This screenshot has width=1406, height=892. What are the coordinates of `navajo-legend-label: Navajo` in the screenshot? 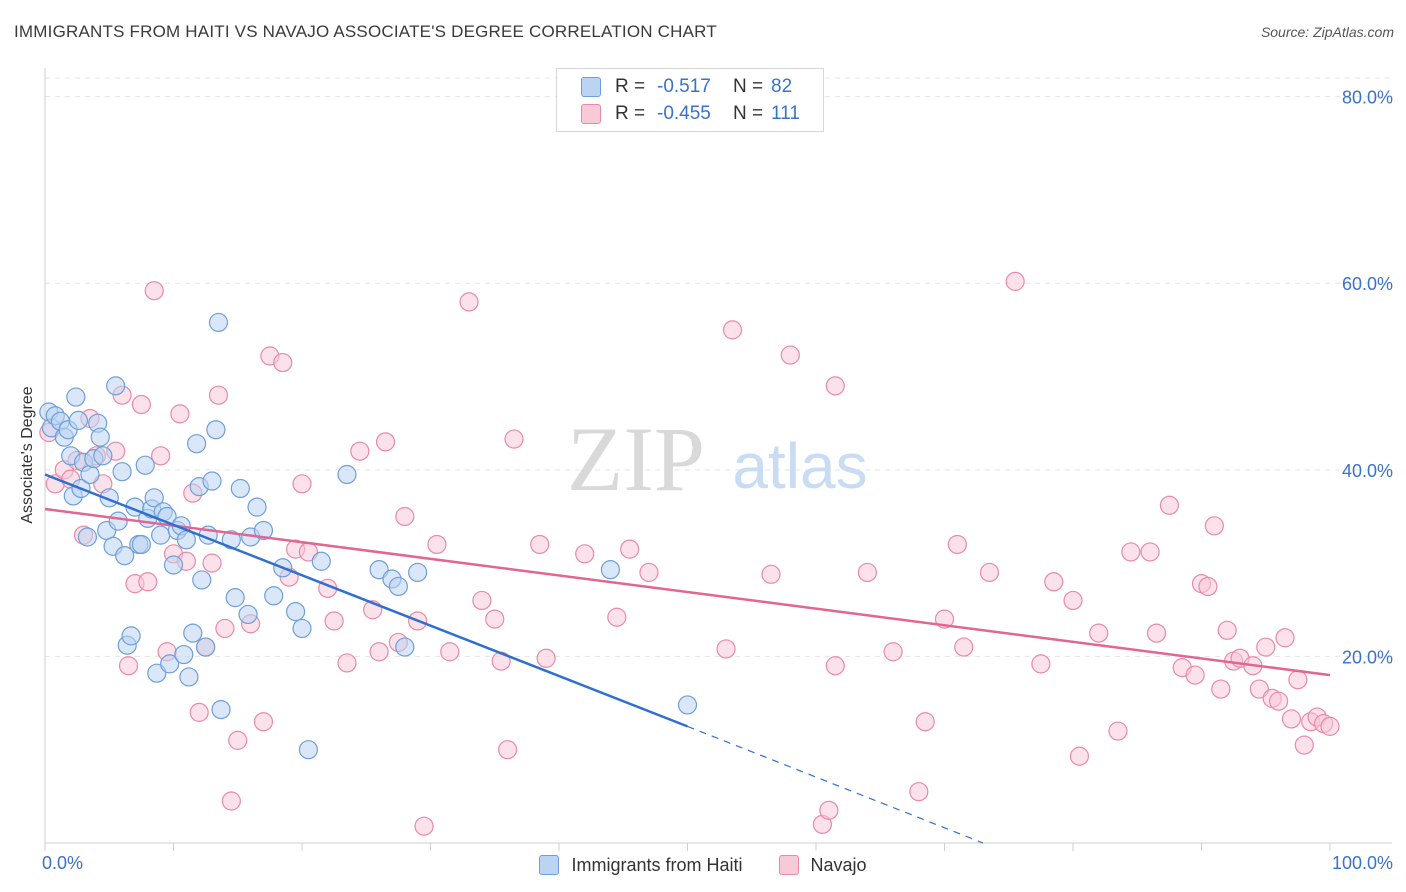 It's located at (838, 864).